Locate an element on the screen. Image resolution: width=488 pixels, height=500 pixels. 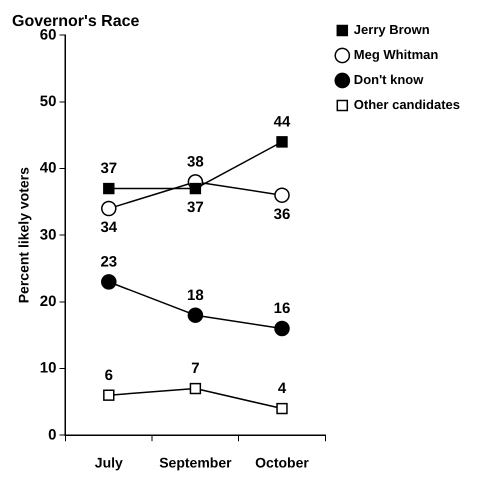
data-label: 6 is located at coordinates (108, 375).